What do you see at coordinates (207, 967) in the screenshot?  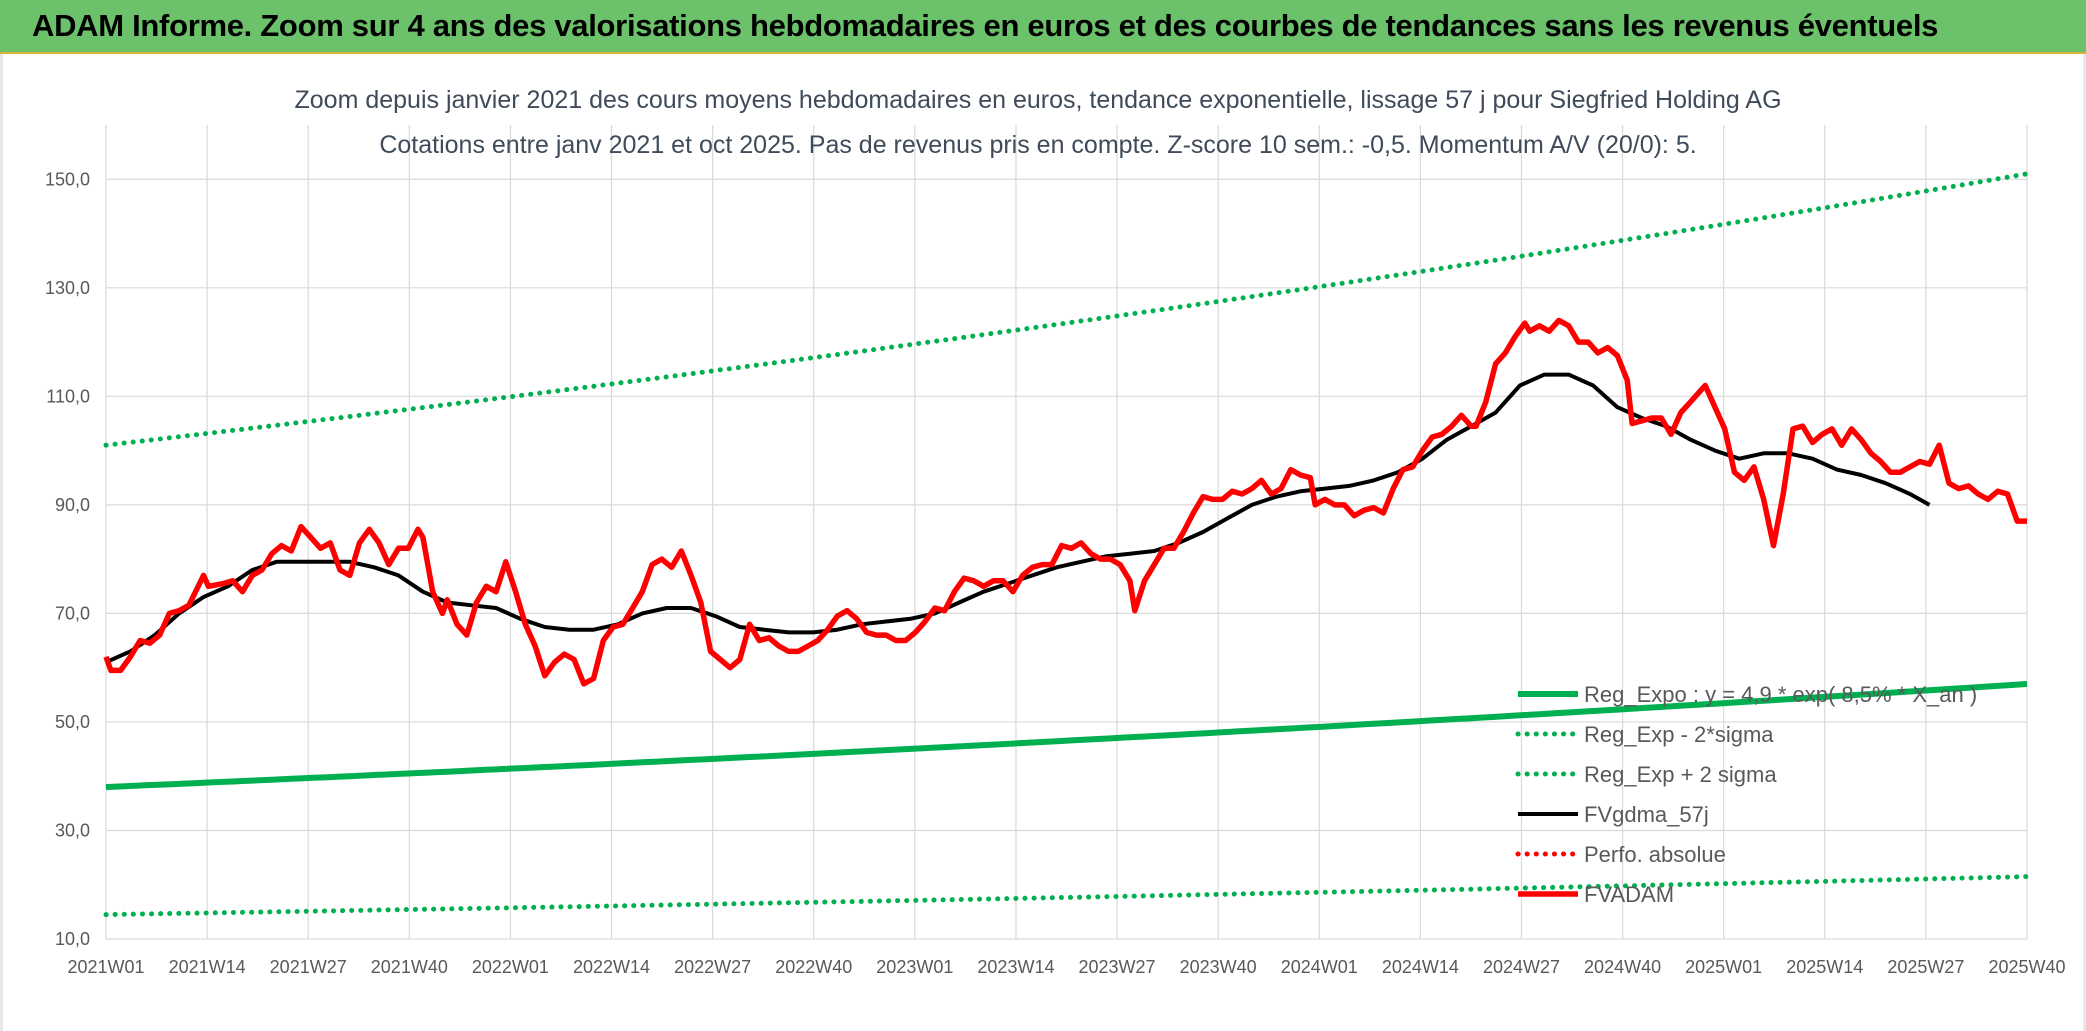 I see `x-tick-label: 2021W14` at bounding box center [207, 967].